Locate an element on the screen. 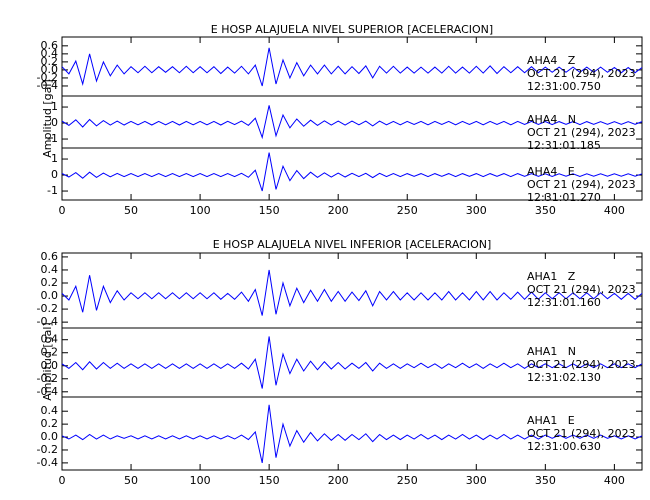 Image resolution: width=650 pixels, height=500 pixels. station-label: AHA1 Z is located at coordinates (551, 276).